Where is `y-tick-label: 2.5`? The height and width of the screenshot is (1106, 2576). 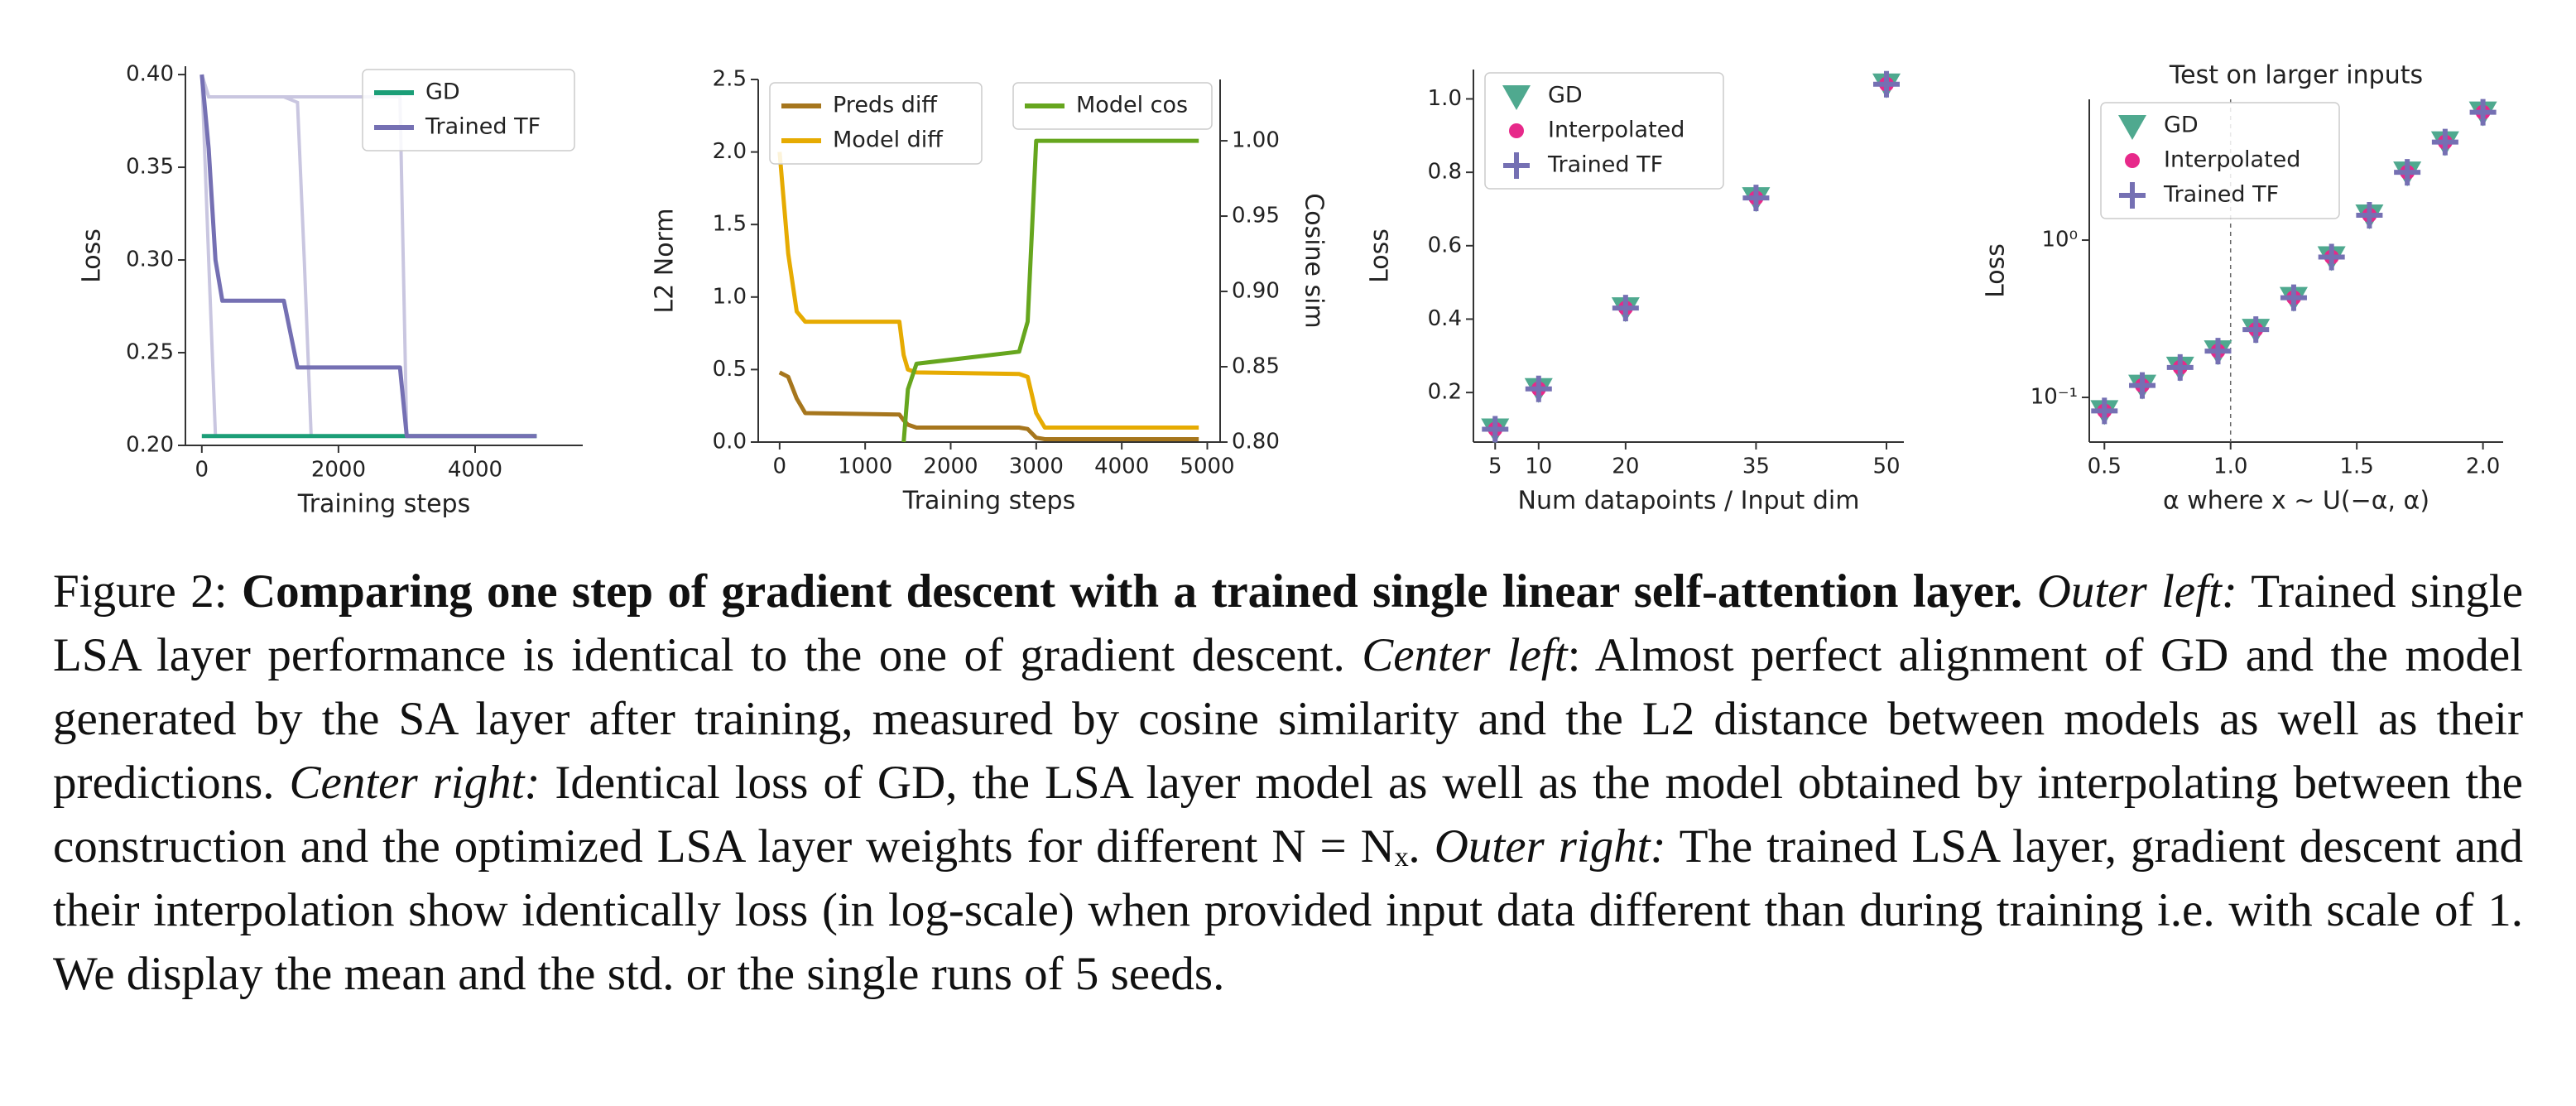 y-tick-label: 2.5 is located at coordinates (730, 79).